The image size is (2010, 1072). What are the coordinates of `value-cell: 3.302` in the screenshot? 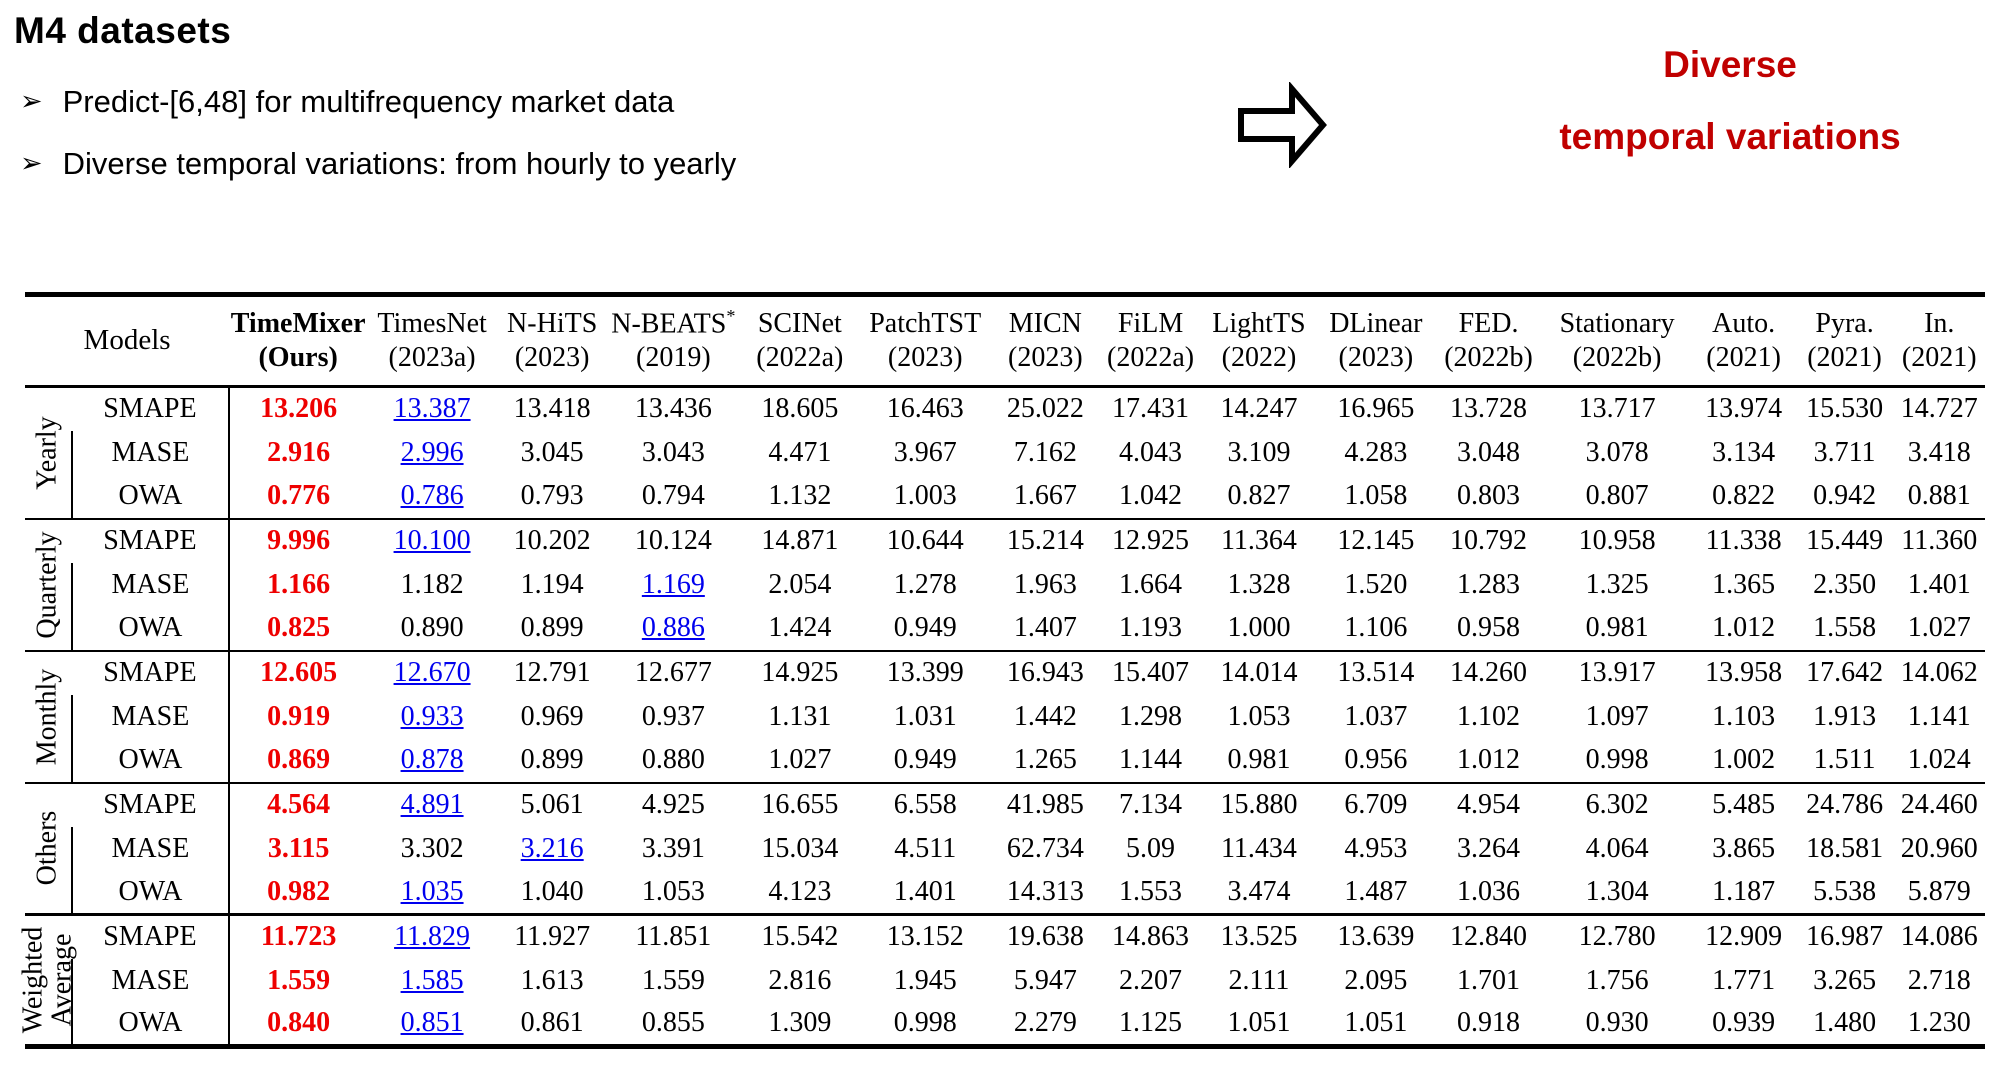 It's located at (432, 848).